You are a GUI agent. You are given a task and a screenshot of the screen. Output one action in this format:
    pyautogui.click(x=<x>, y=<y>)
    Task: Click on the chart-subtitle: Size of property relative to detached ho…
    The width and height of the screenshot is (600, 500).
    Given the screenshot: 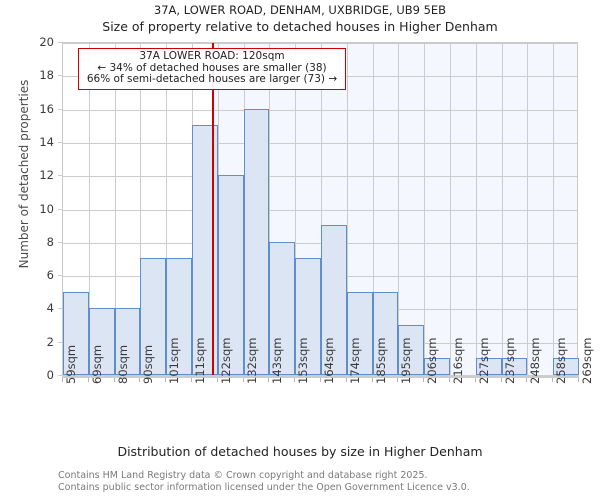 What is the action you would take?
    pyautogui.click(x=300, y=26)
    